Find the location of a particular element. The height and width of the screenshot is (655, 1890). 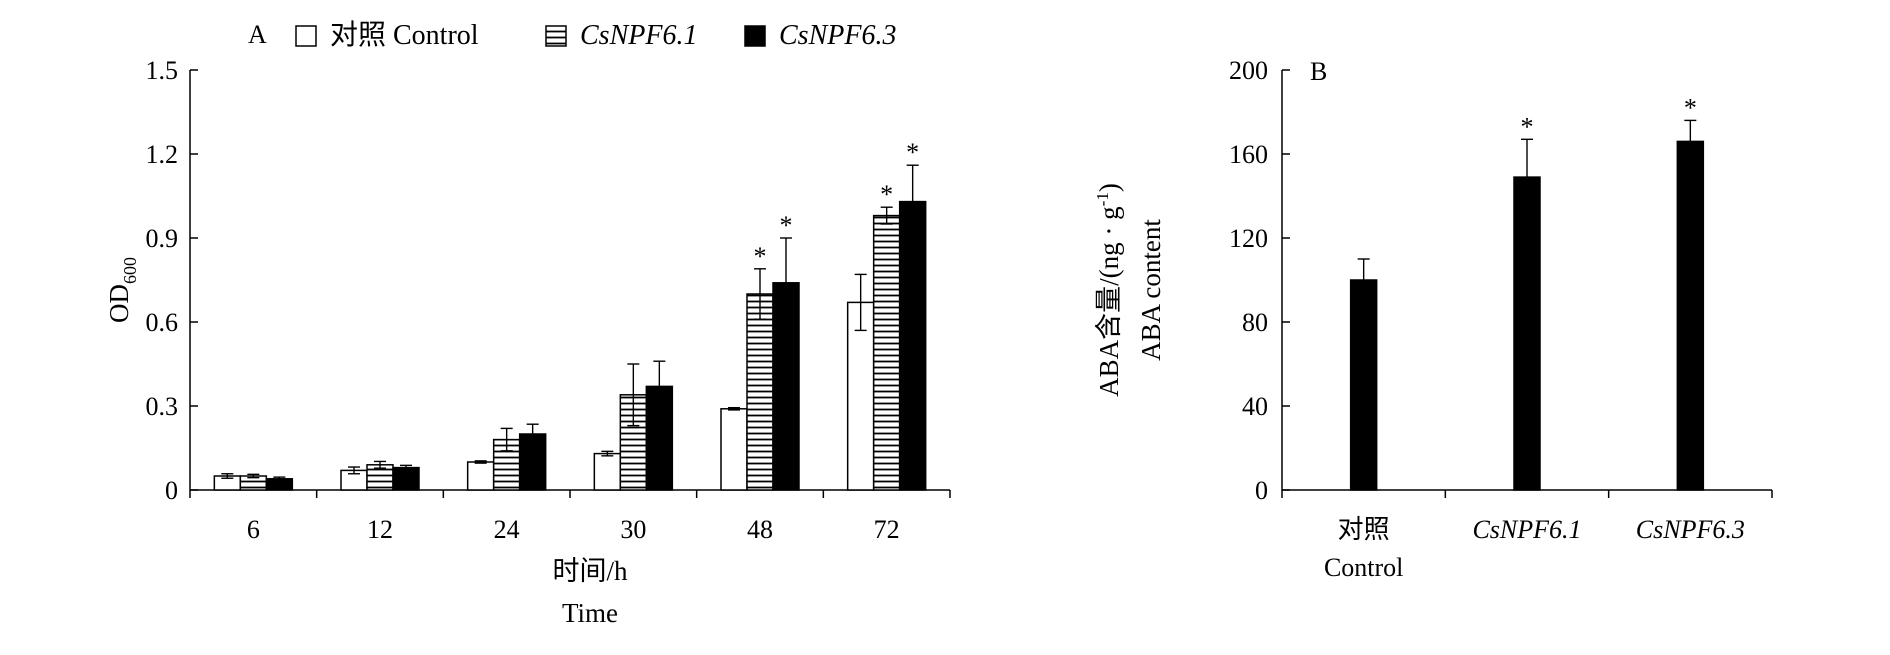

panel-label-a: A is located at coordinates (257, 34).